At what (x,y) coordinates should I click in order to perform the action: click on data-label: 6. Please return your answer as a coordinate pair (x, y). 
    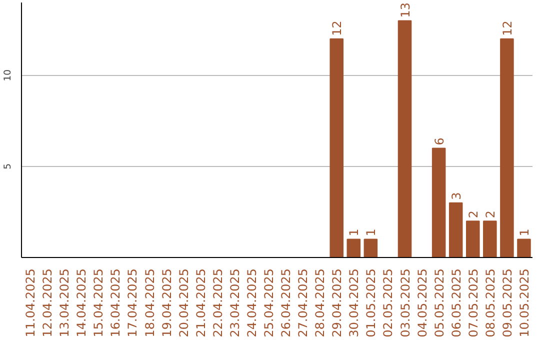
    Looking at the image, I should click on (439, 142).